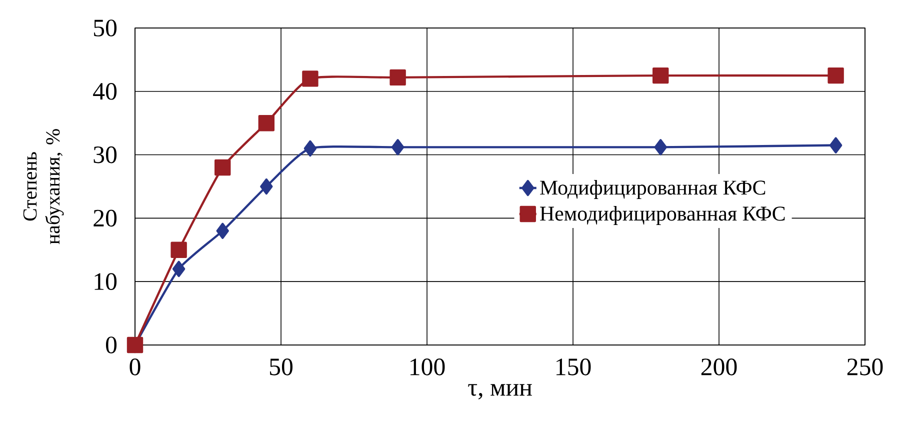 This screenshot has height=441, width=906. What do you see at coordinates (719, 367) in the screenshot?
I see `x-tick-label: 200` at bounding box center [719, 367].